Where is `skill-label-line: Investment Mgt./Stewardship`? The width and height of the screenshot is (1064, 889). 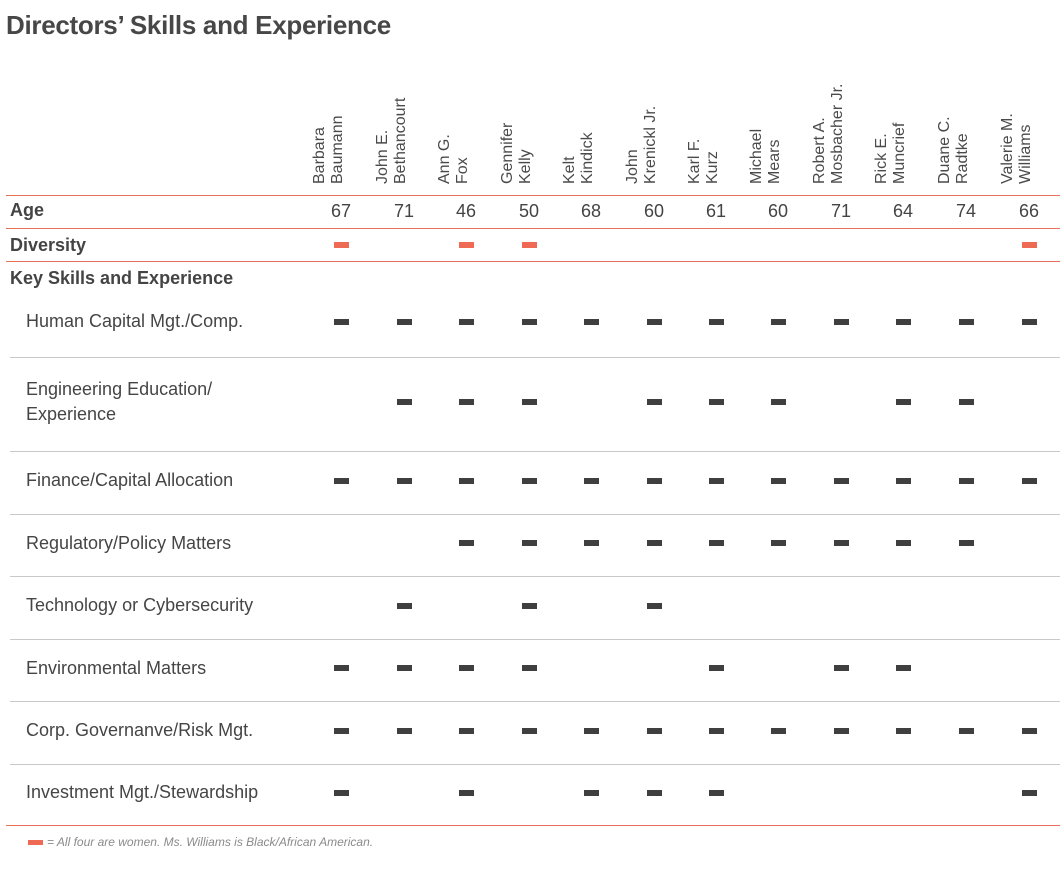 skill-label-line: Investment Mgt./Stewardship is located at coordinates (142, 792).